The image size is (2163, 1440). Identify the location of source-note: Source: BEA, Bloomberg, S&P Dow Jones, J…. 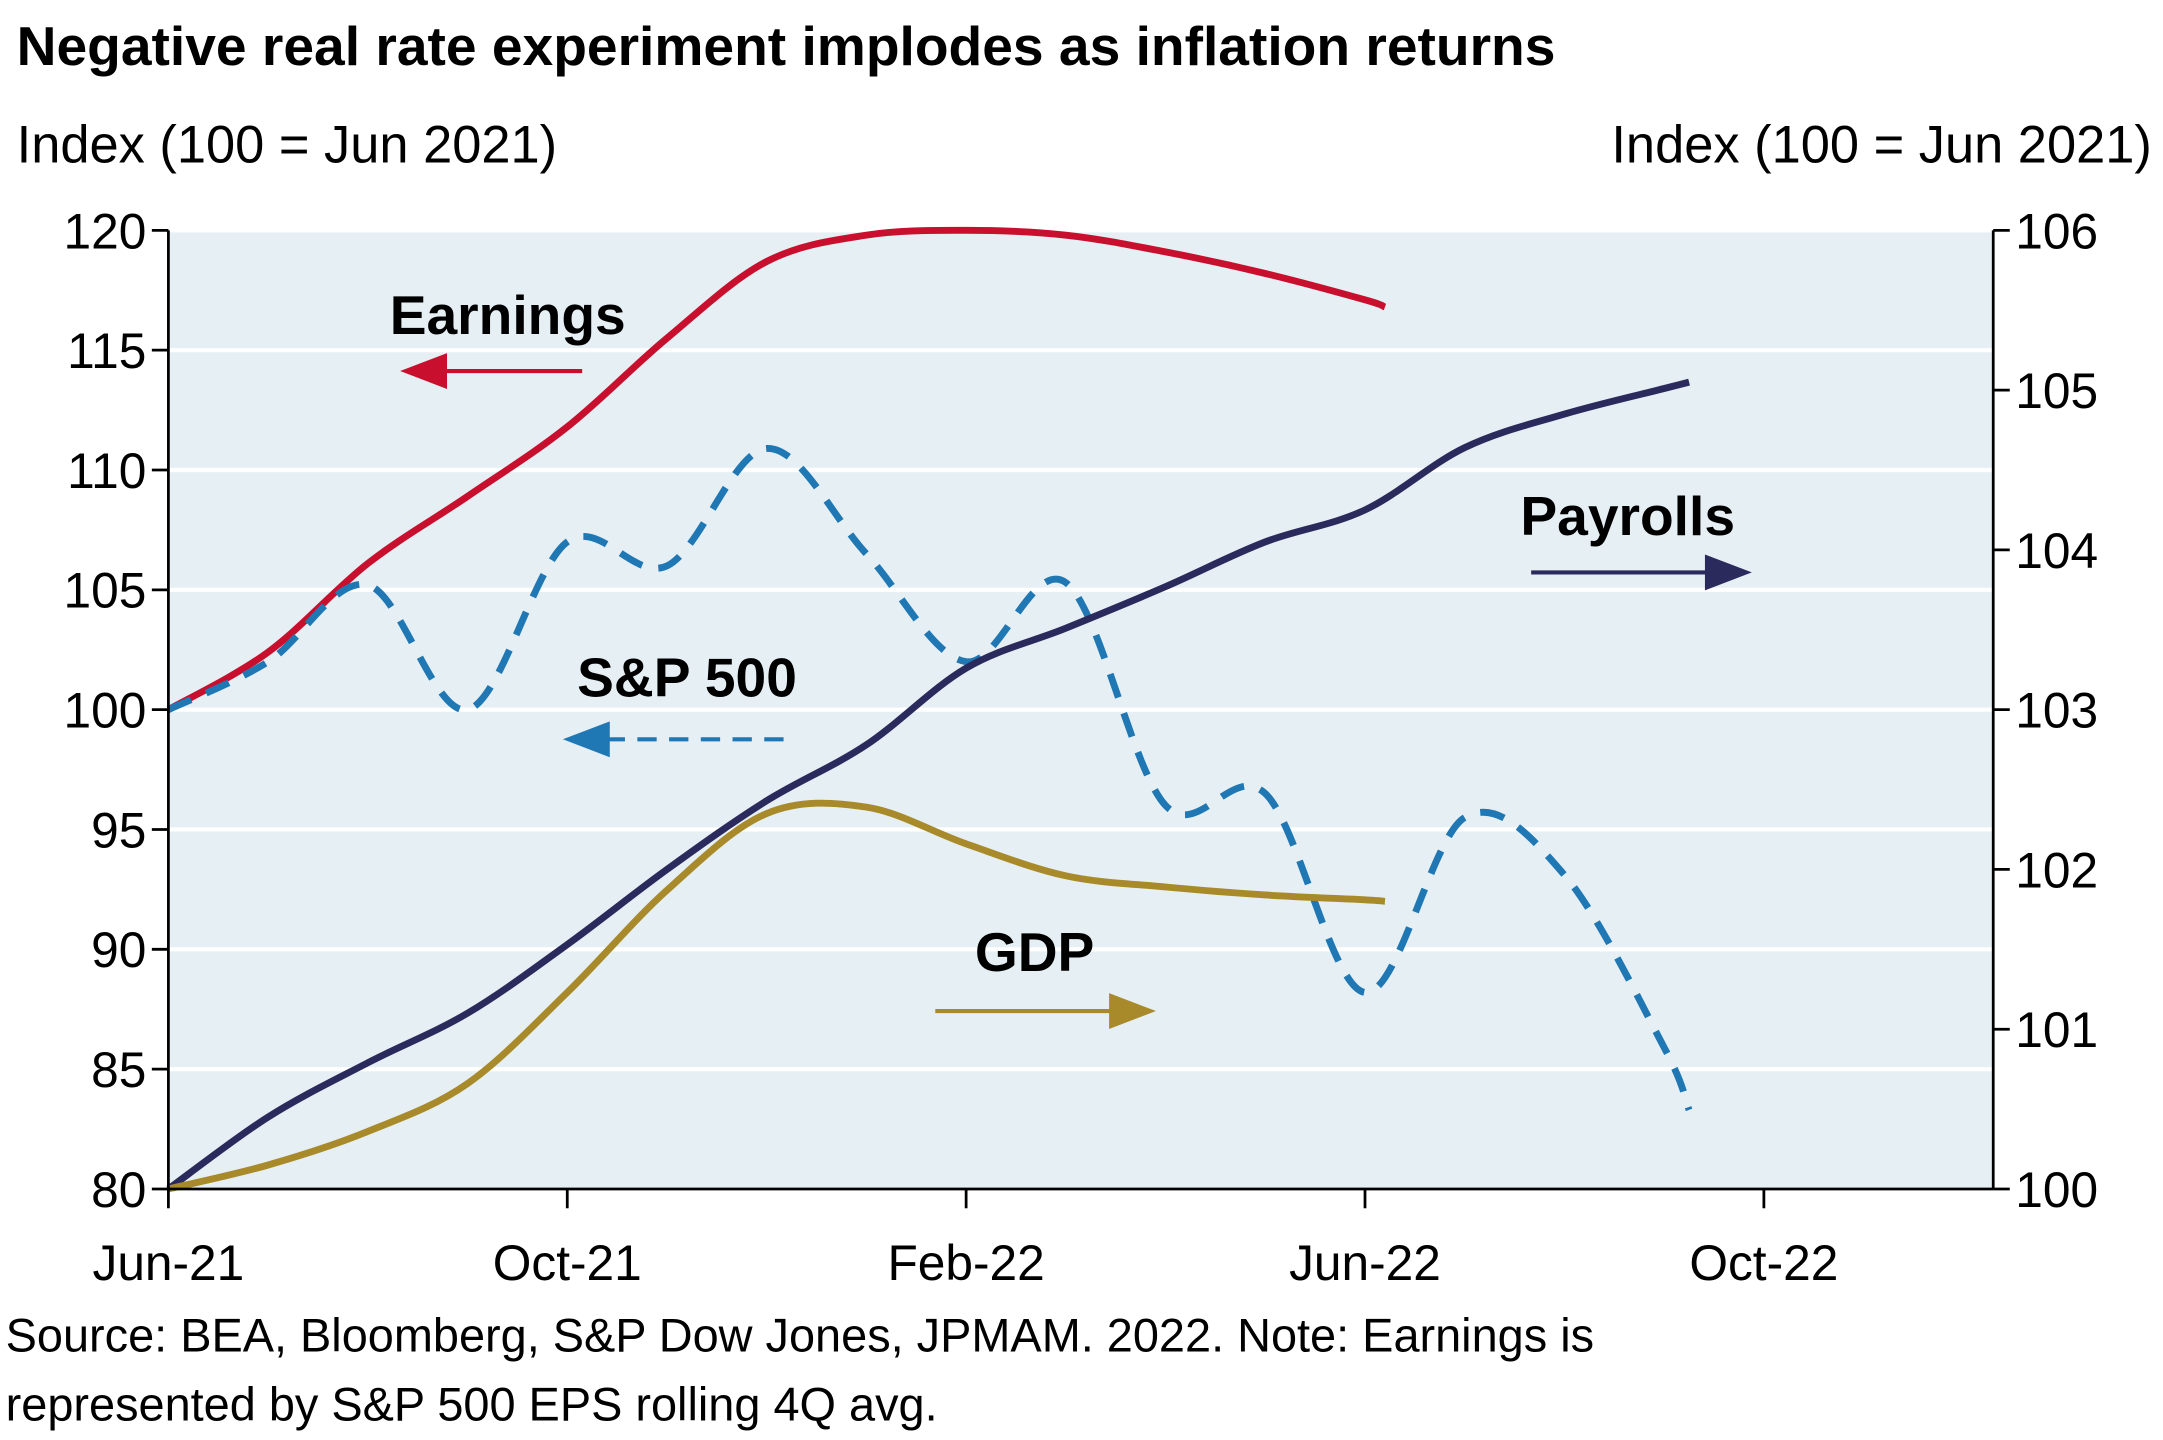
(800, 1336).